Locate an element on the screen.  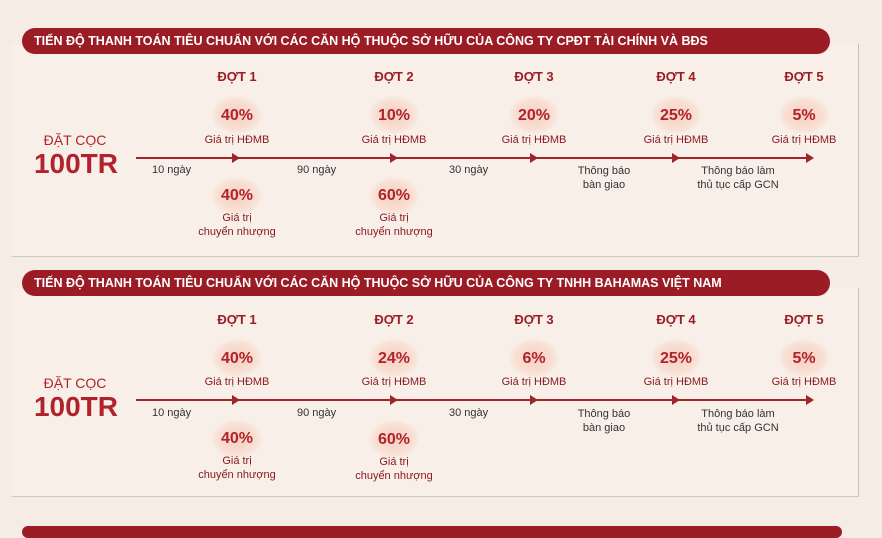
next-section-banner is located at coordinates (432, 532).